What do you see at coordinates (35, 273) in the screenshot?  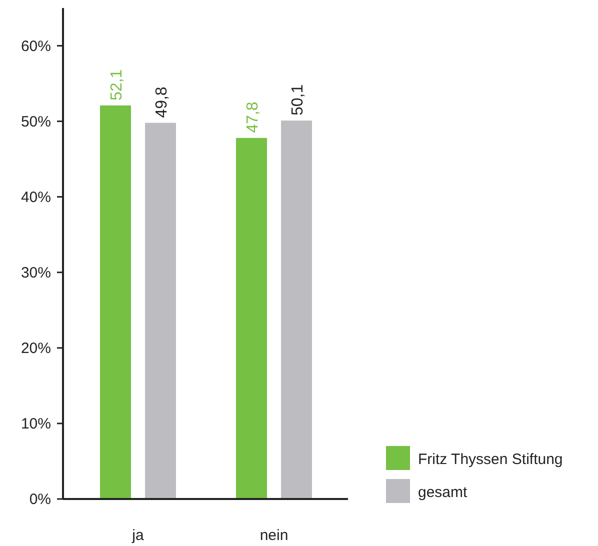 I see `y-tick-label: 30%` at bounding box center [35, 273].